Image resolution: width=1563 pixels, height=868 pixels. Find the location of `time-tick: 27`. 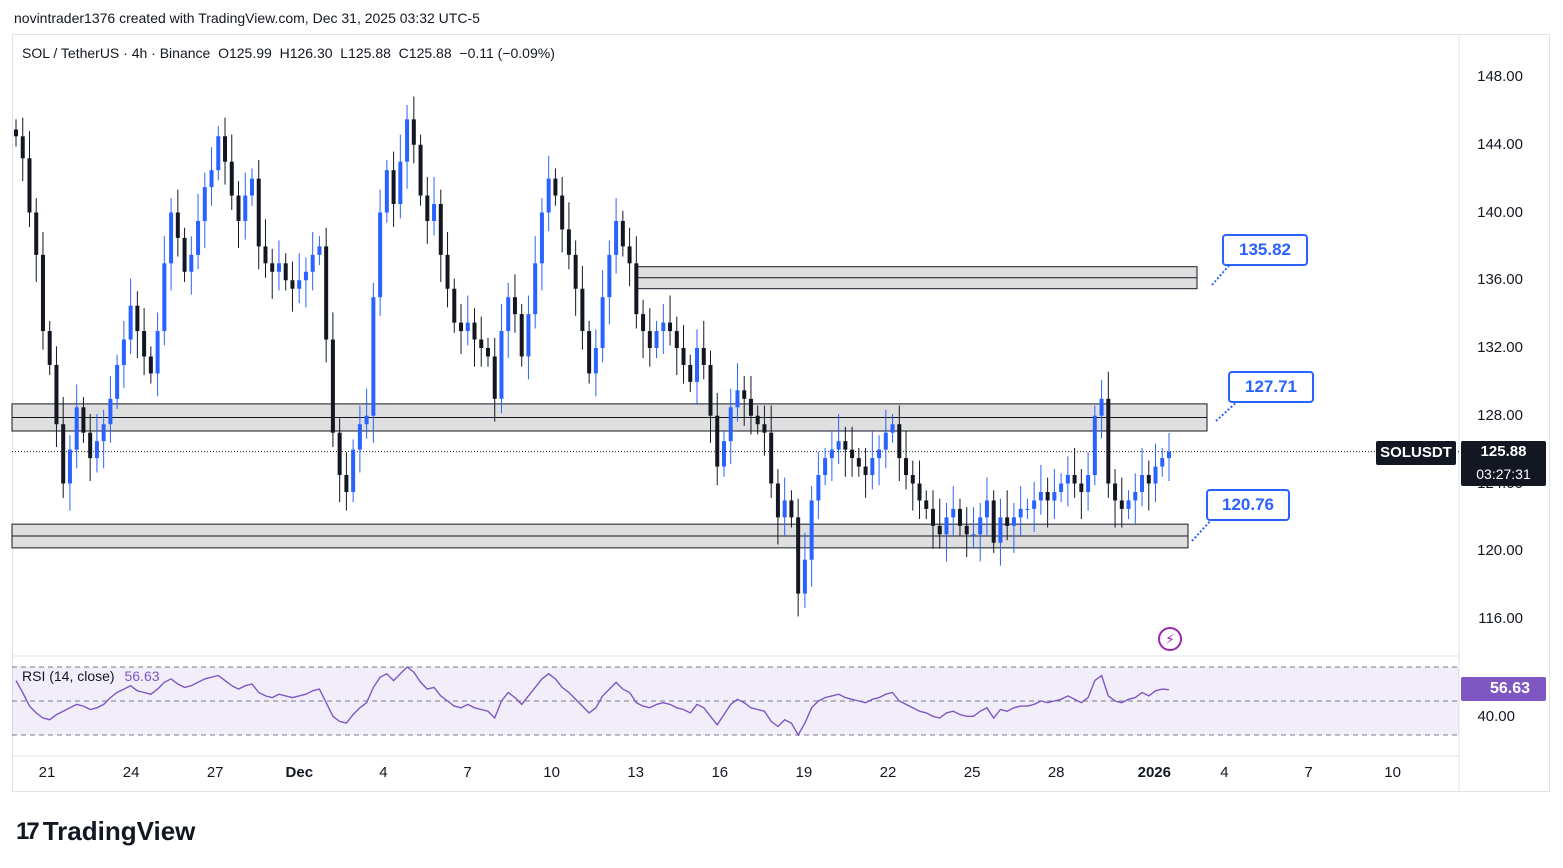

time-tick: 27 is located at coordinates (215, 772).